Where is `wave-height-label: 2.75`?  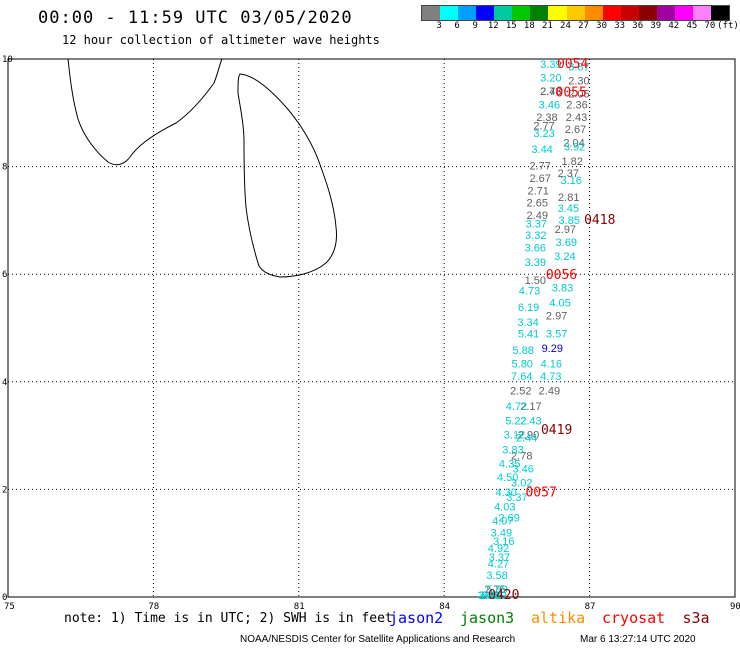 wave-height-label: 2.75 is located at coordinates (494, 590).